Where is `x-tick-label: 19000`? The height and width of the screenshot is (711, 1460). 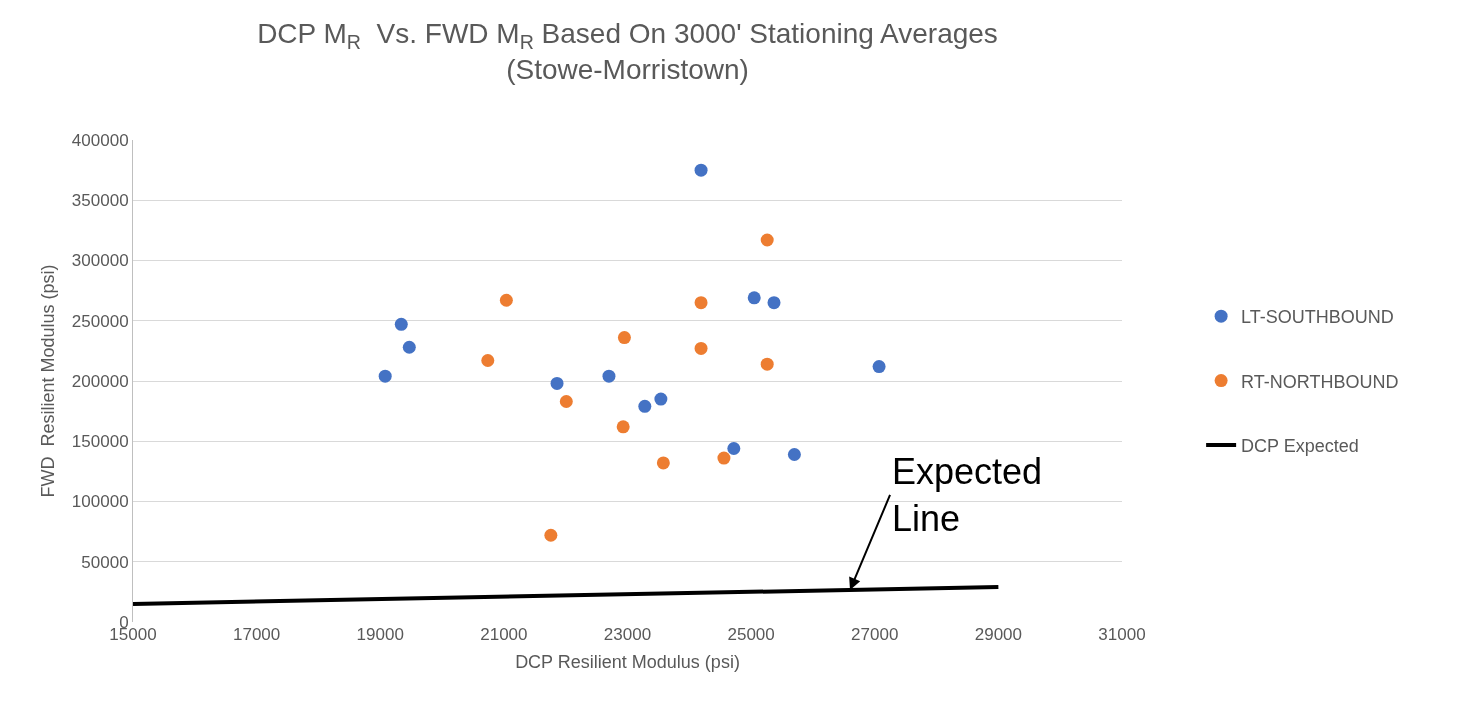 x-tick-label: 19000 is located at coordinates (380, 634).